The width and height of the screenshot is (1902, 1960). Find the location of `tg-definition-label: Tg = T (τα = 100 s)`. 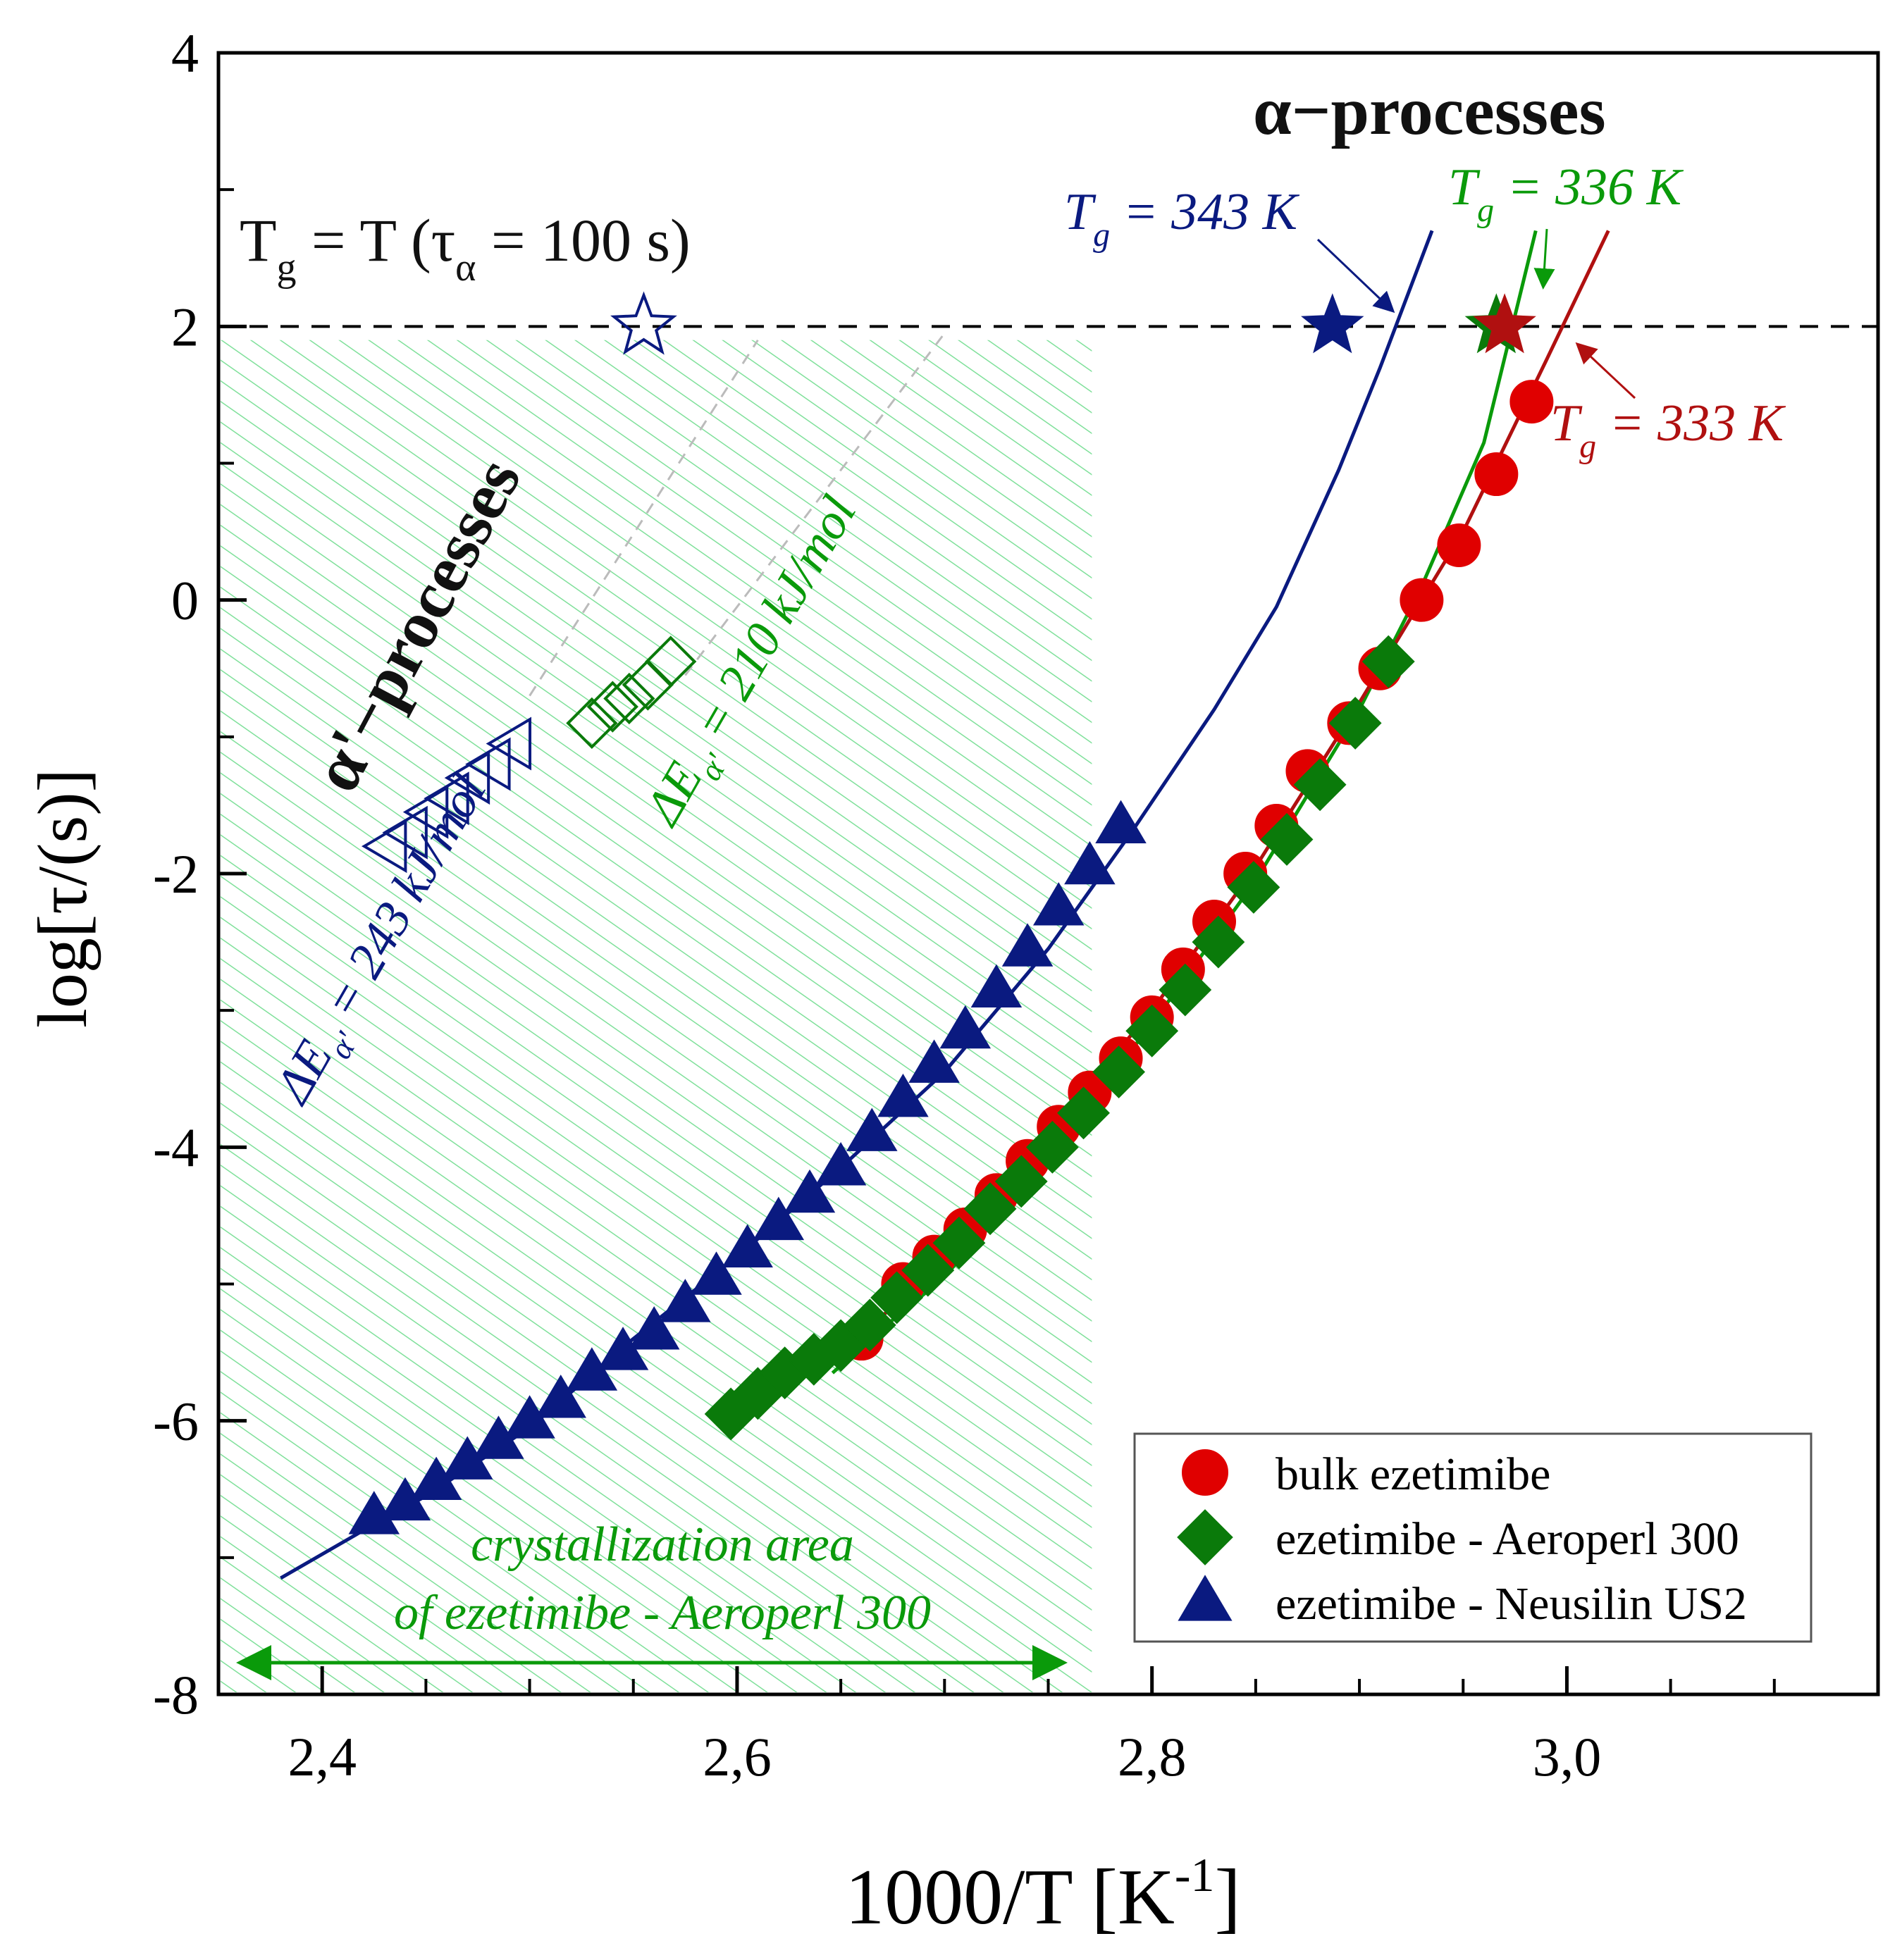

tg-definition-label: Tg = T (τα = 100 s) is located at coordinates (466, 248).